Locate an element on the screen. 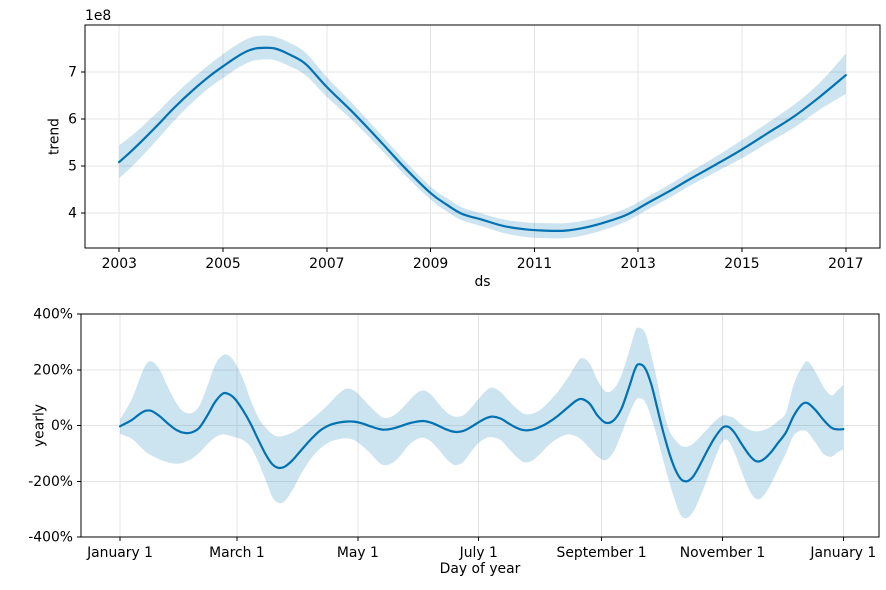  x-tick-label: 2003 is located at coordinates (119, 264).